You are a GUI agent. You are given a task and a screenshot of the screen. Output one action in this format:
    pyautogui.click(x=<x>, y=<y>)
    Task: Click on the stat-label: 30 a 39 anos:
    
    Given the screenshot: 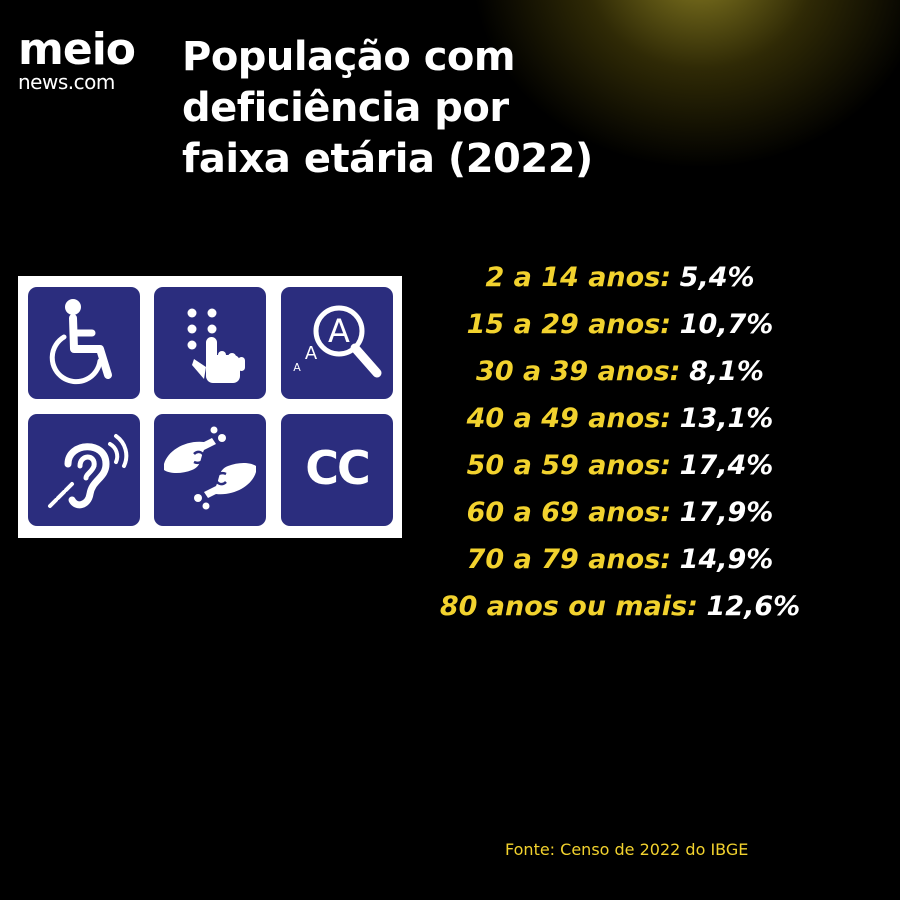 What is the action you would take?
    pyautogui.click(x=578, y=371)
    